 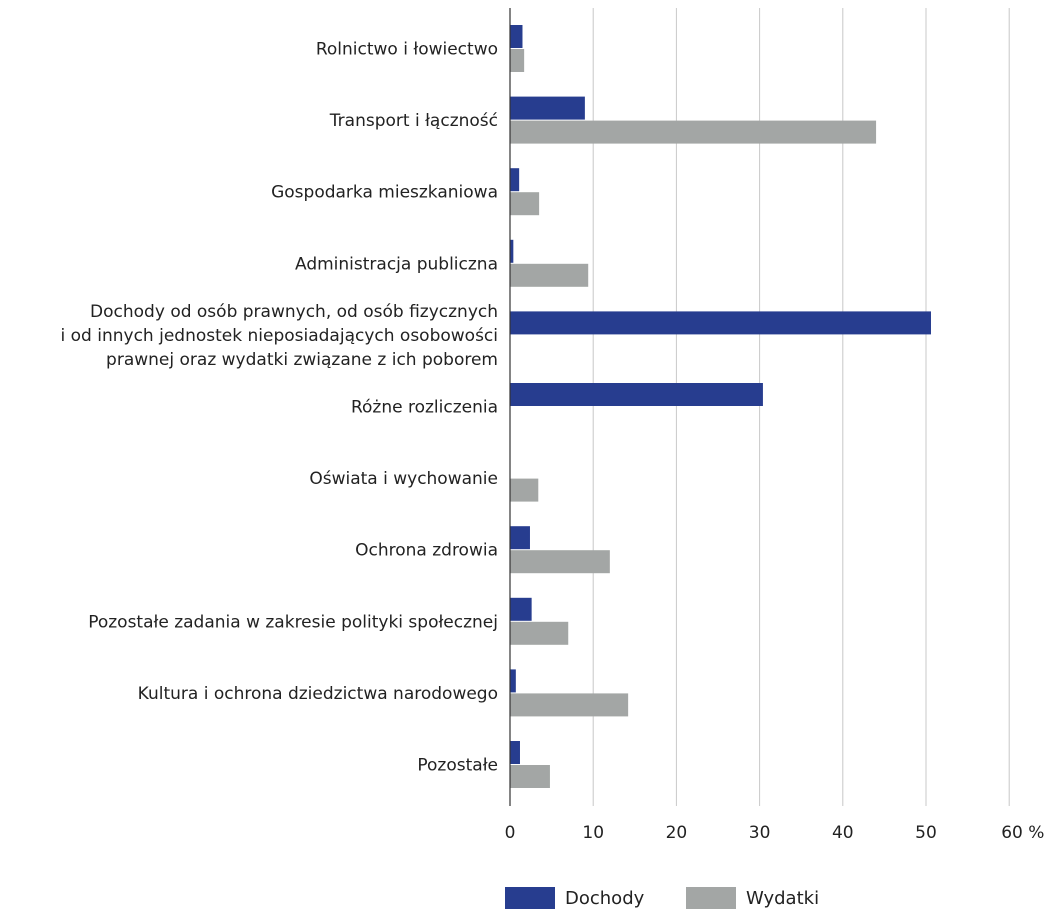 What do you see at coordinates (530, 898) in the screenshot?
I see `legend-swatch-dochody` at bounding box center [530, 898].